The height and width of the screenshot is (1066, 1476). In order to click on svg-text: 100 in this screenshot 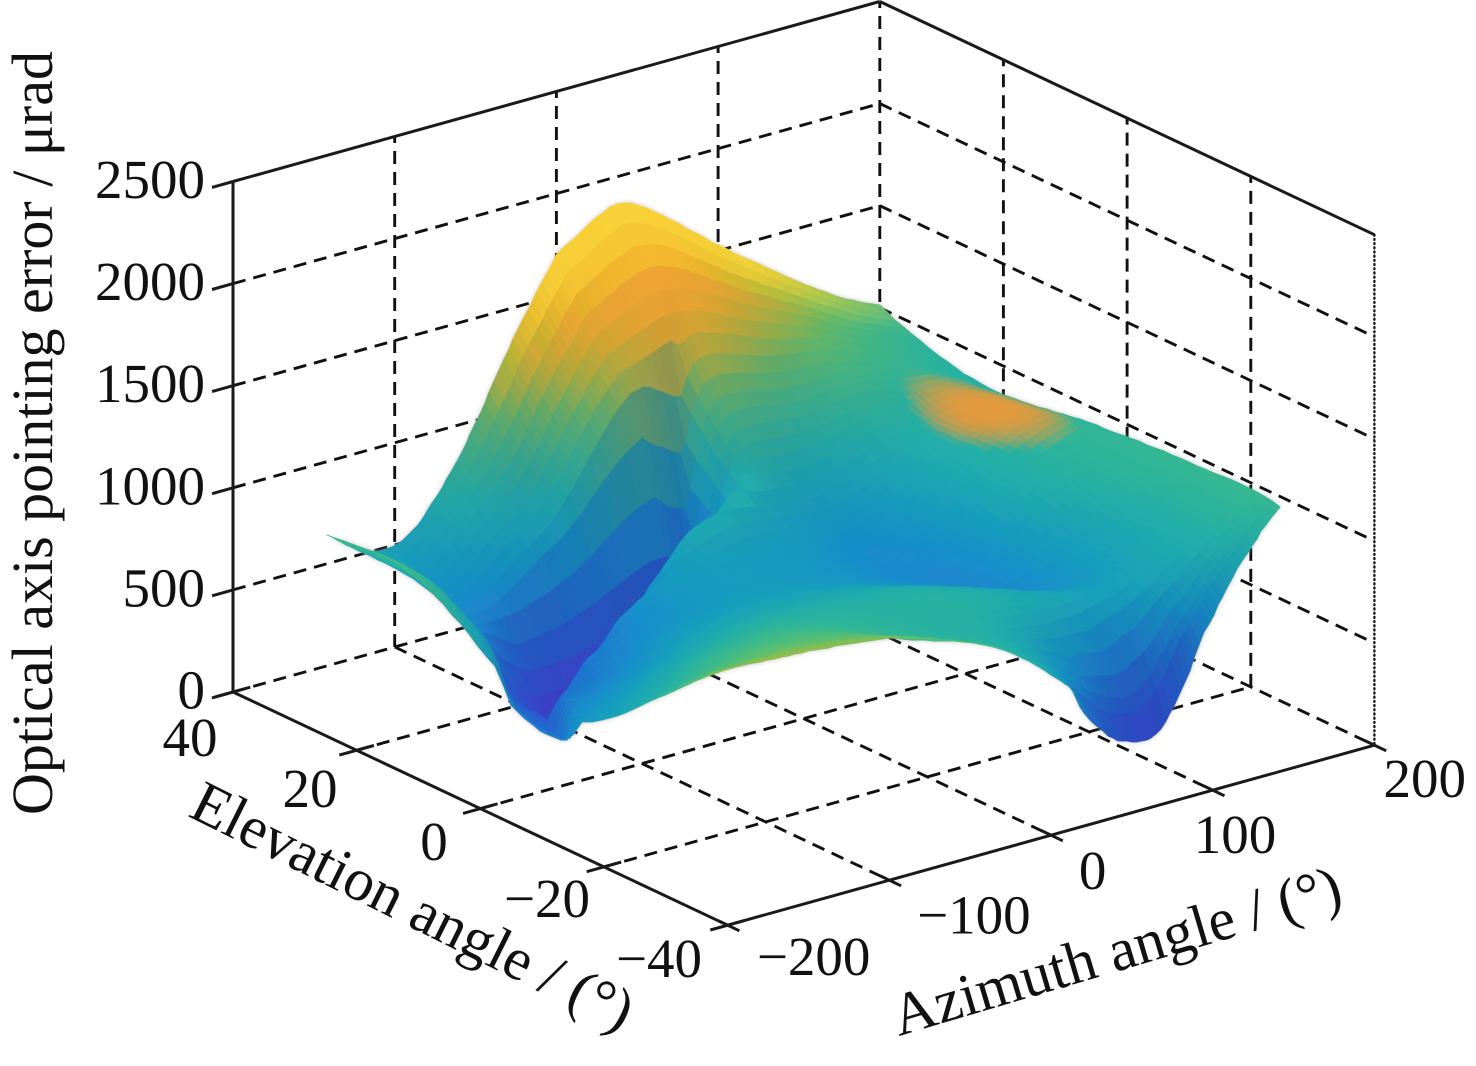, I will do `click(1235, 834)`.